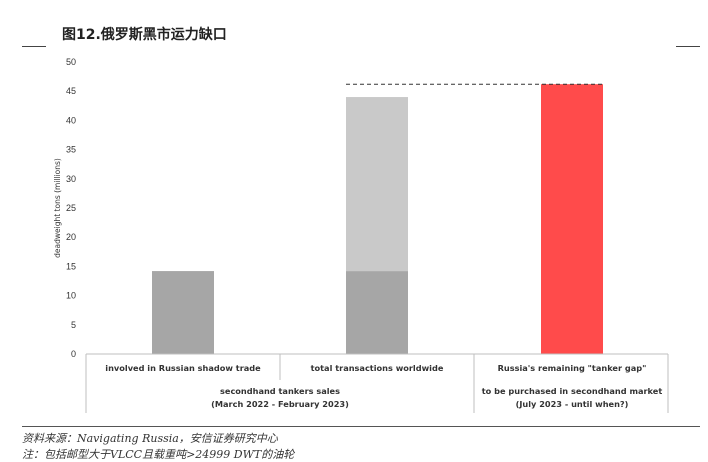 The image size is (708, 462). What do you see at coordinates (71, 179) in the screenshot?
I see `y-tick-label-30: 30` at bounding box center [71, 179].